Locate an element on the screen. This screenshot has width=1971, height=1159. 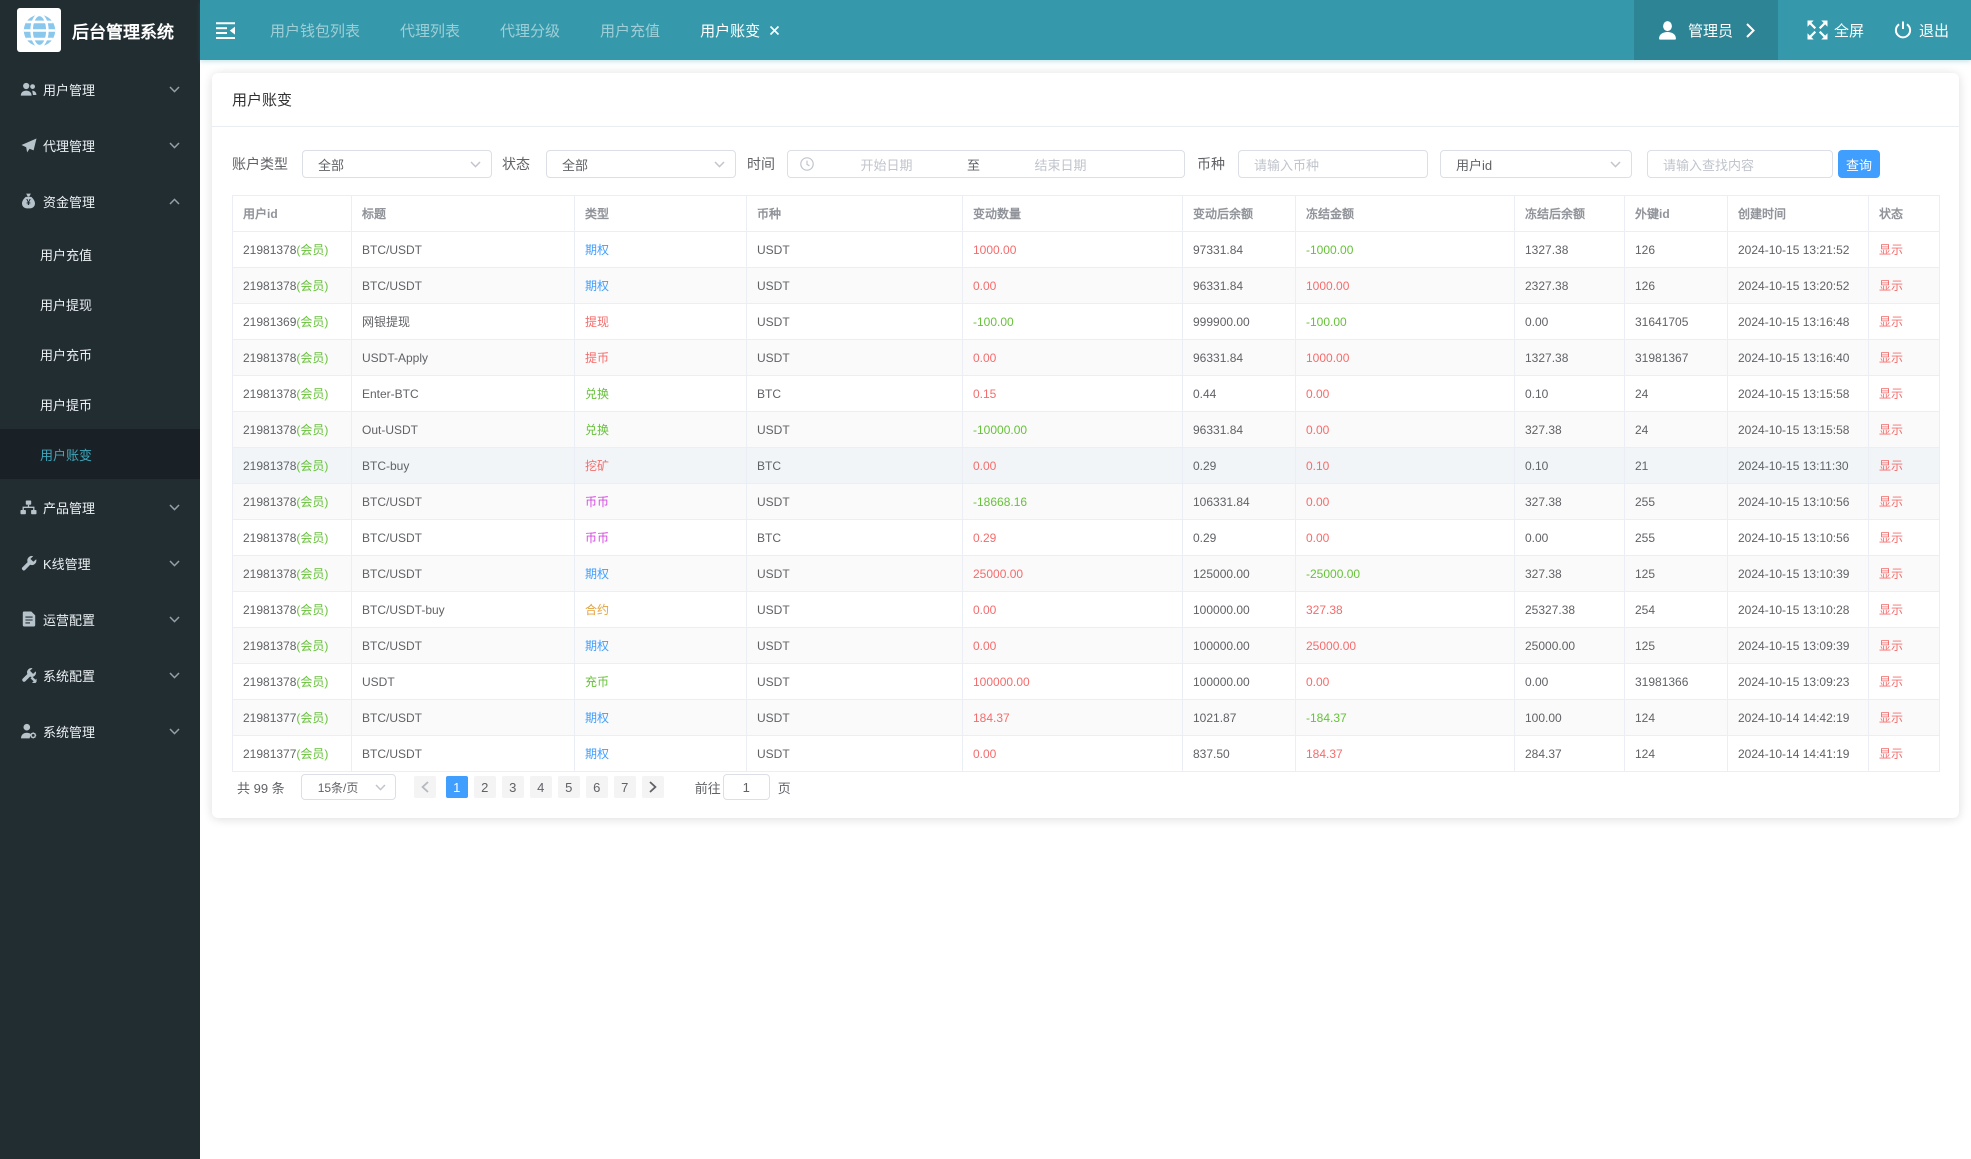
sidebar-toggle-button is located at coordinates (225, 30).